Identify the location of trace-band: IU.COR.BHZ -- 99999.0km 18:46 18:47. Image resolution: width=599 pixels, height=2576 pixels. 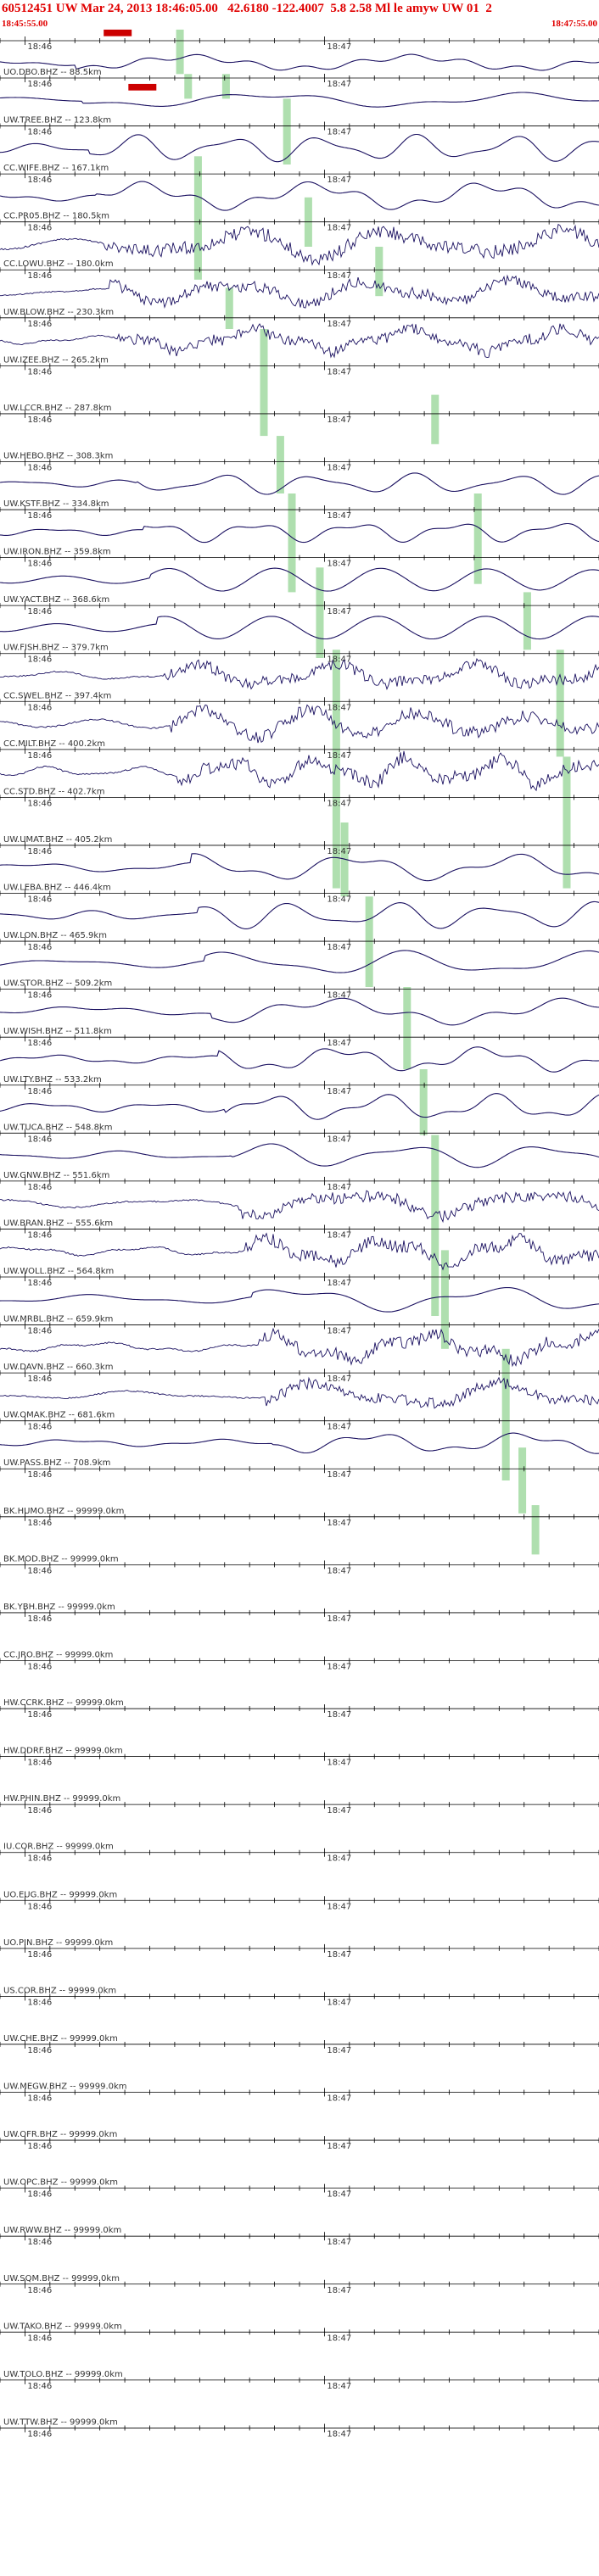
(299, 1853).